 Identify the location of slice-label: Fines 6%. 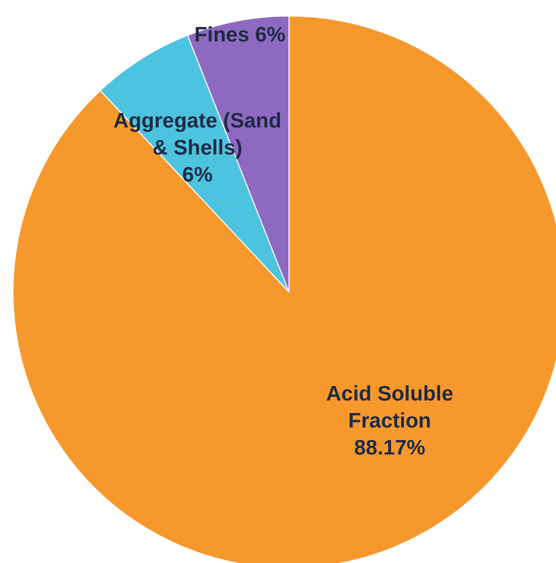
(240, 34).